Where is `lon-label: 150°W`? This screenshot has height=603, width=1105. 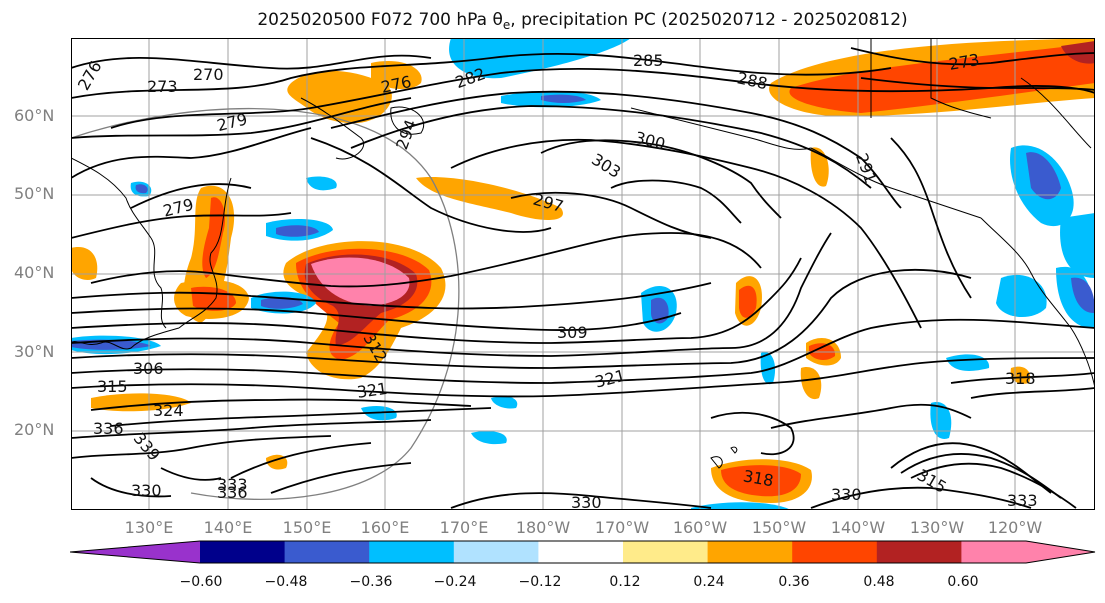
lon-label: 150°W is located at coordinates (779, 527).